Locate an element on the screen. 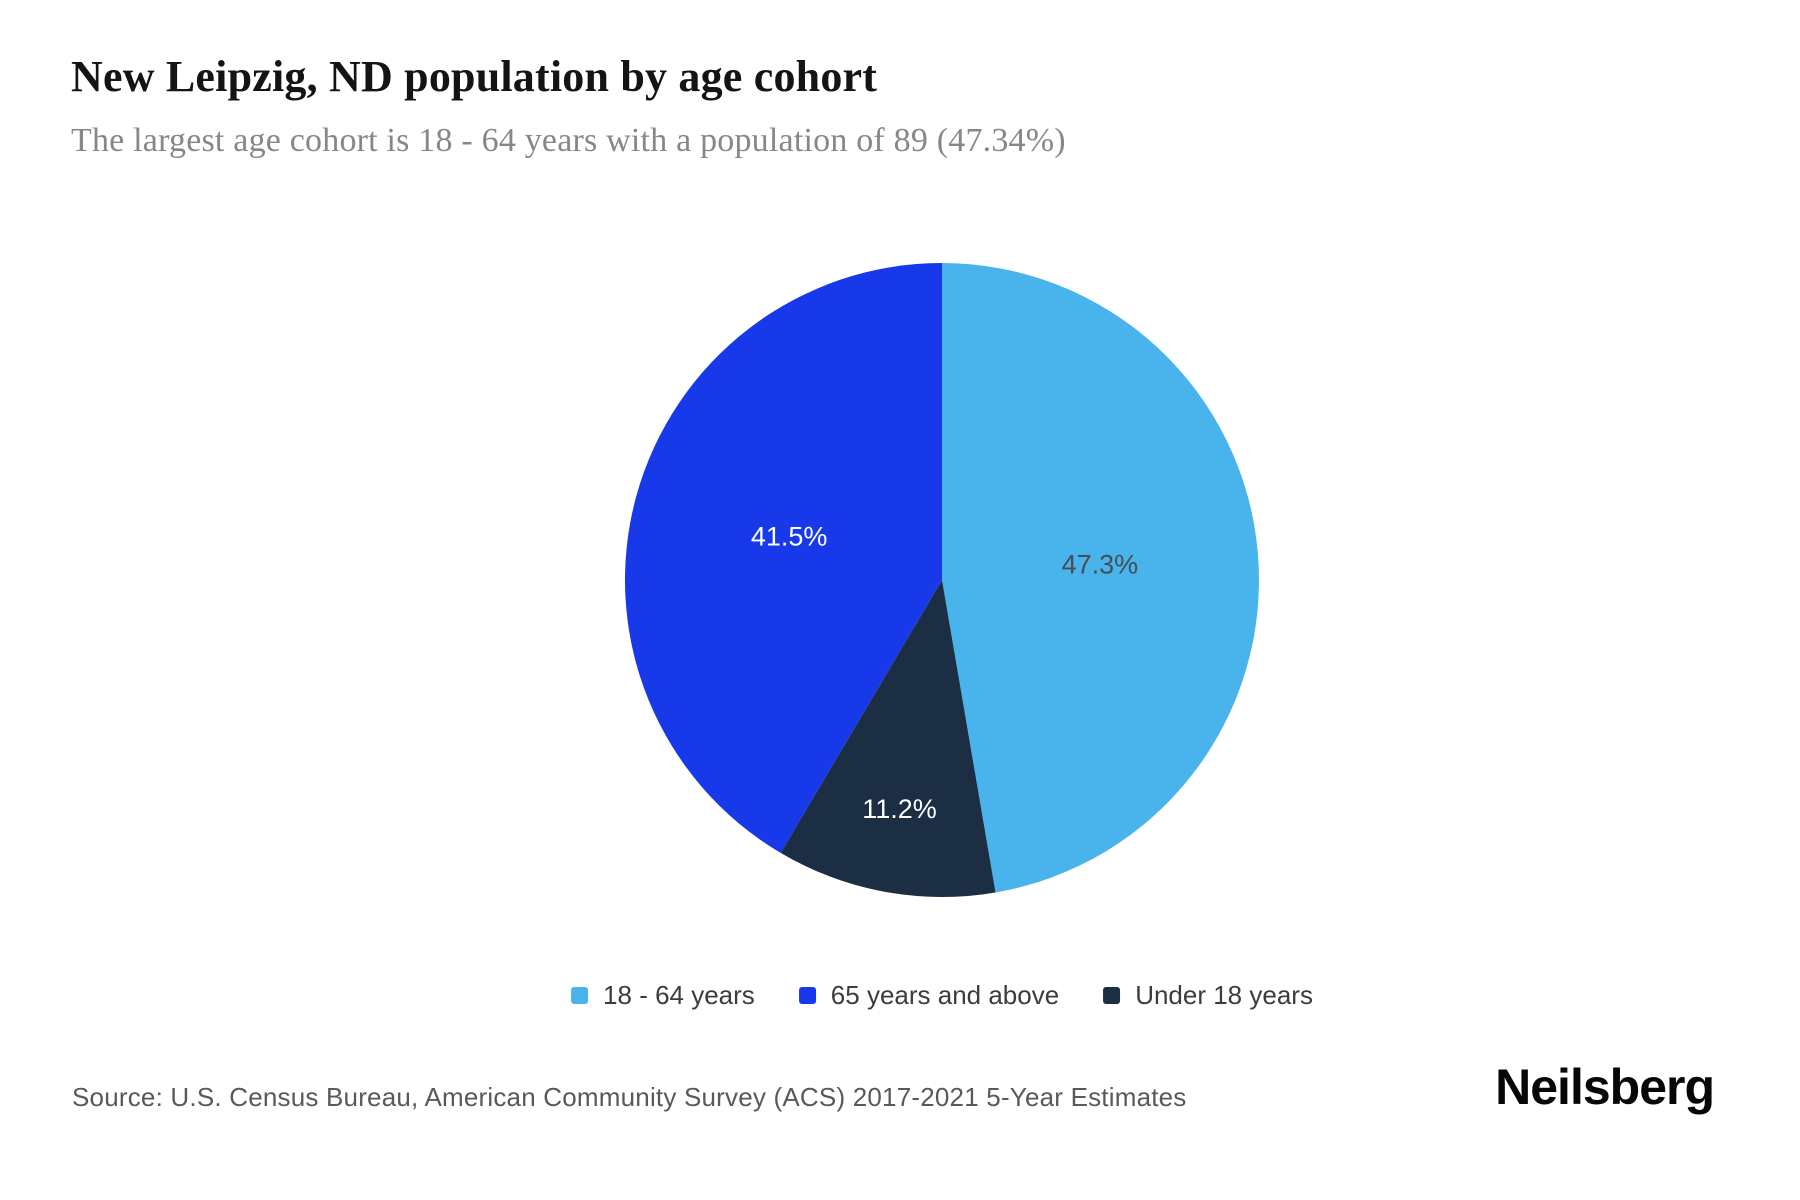 The width and height of the screenshot is (1800, 1200). legend-label: 65 years and above is located at coordinates (945, 995).